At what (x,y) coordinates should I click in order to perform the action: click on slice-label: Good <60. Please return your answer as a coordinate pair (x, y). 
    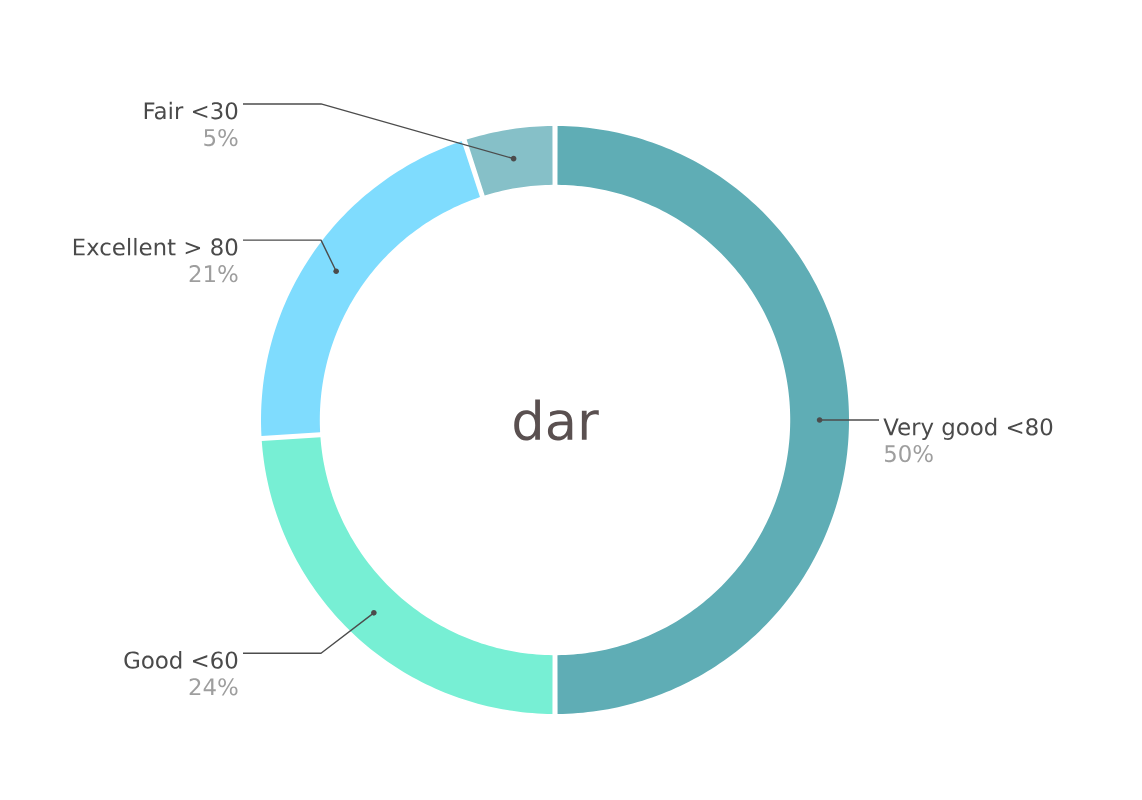
    Looking at the image, I should click on (181, 660).